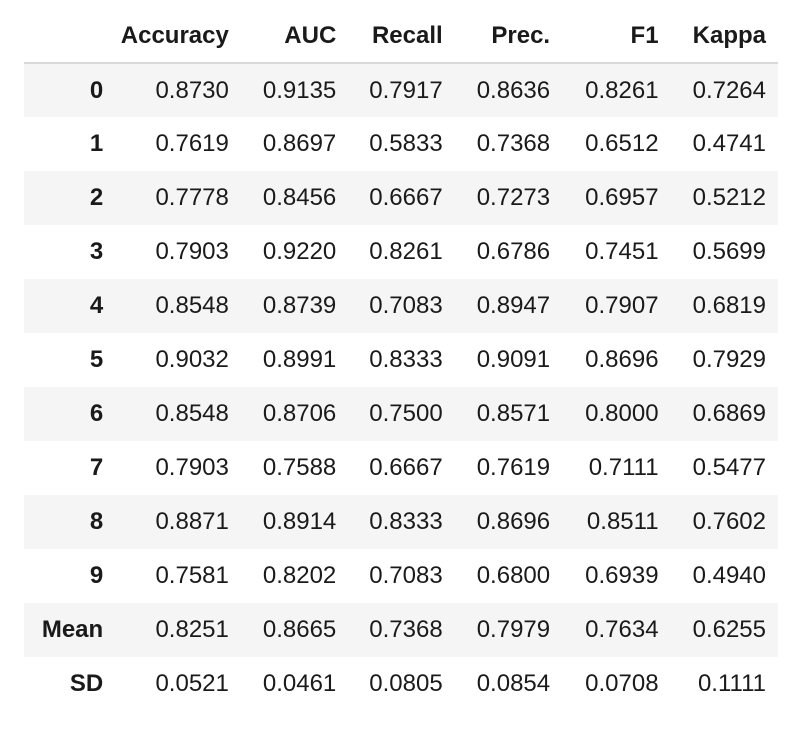 The image size is (798, 742). I want to click on table-row: 7 0.7903 0.7588 0.6667 0.7619 0.7111 0.5477, so click(401, 468).